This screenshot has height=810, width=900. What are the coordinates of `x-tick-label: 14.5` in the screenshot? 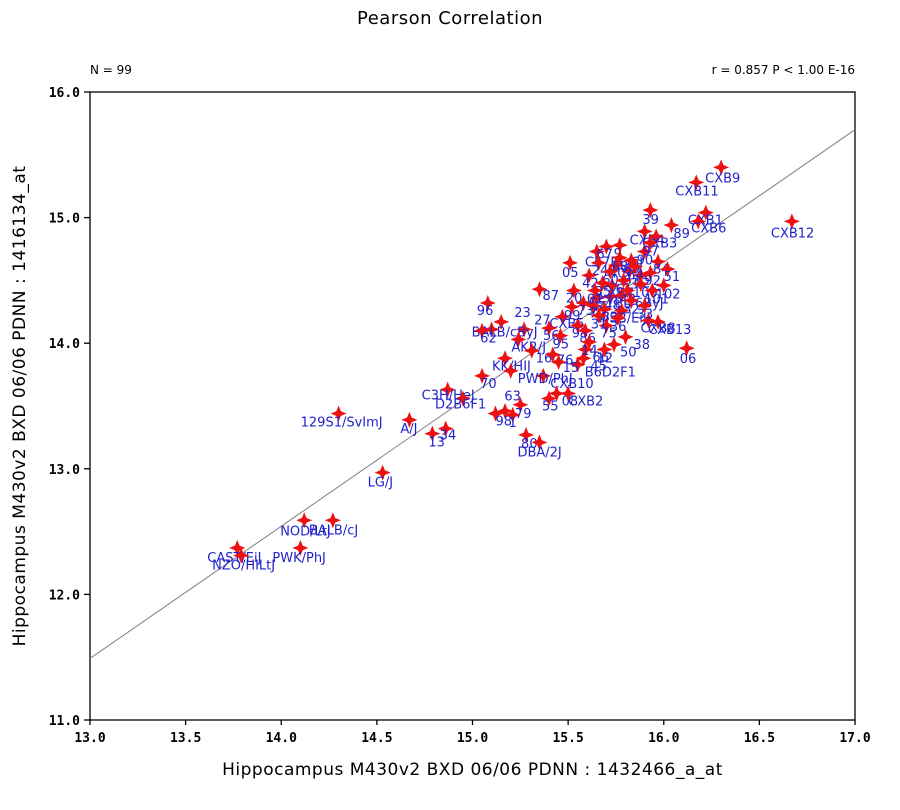 It's located at (376, 738).